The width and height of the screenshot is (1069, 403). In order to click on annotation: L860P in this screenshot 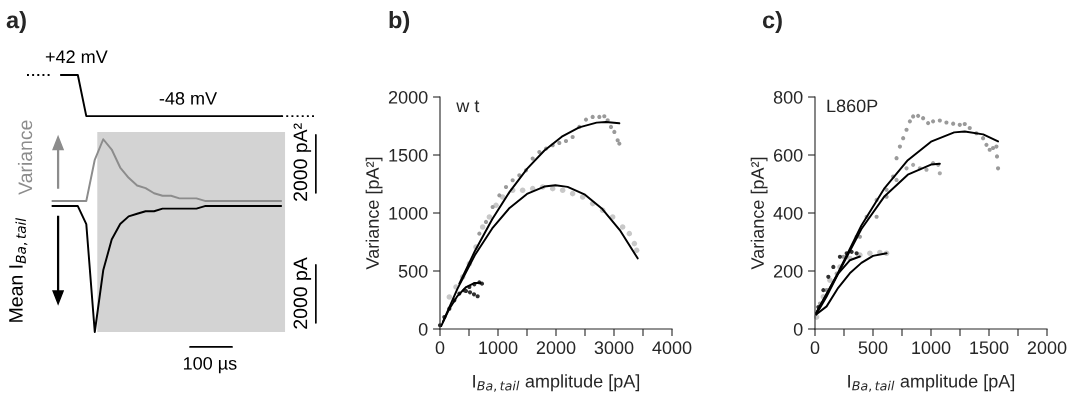, I will do `click(852, 106)`.